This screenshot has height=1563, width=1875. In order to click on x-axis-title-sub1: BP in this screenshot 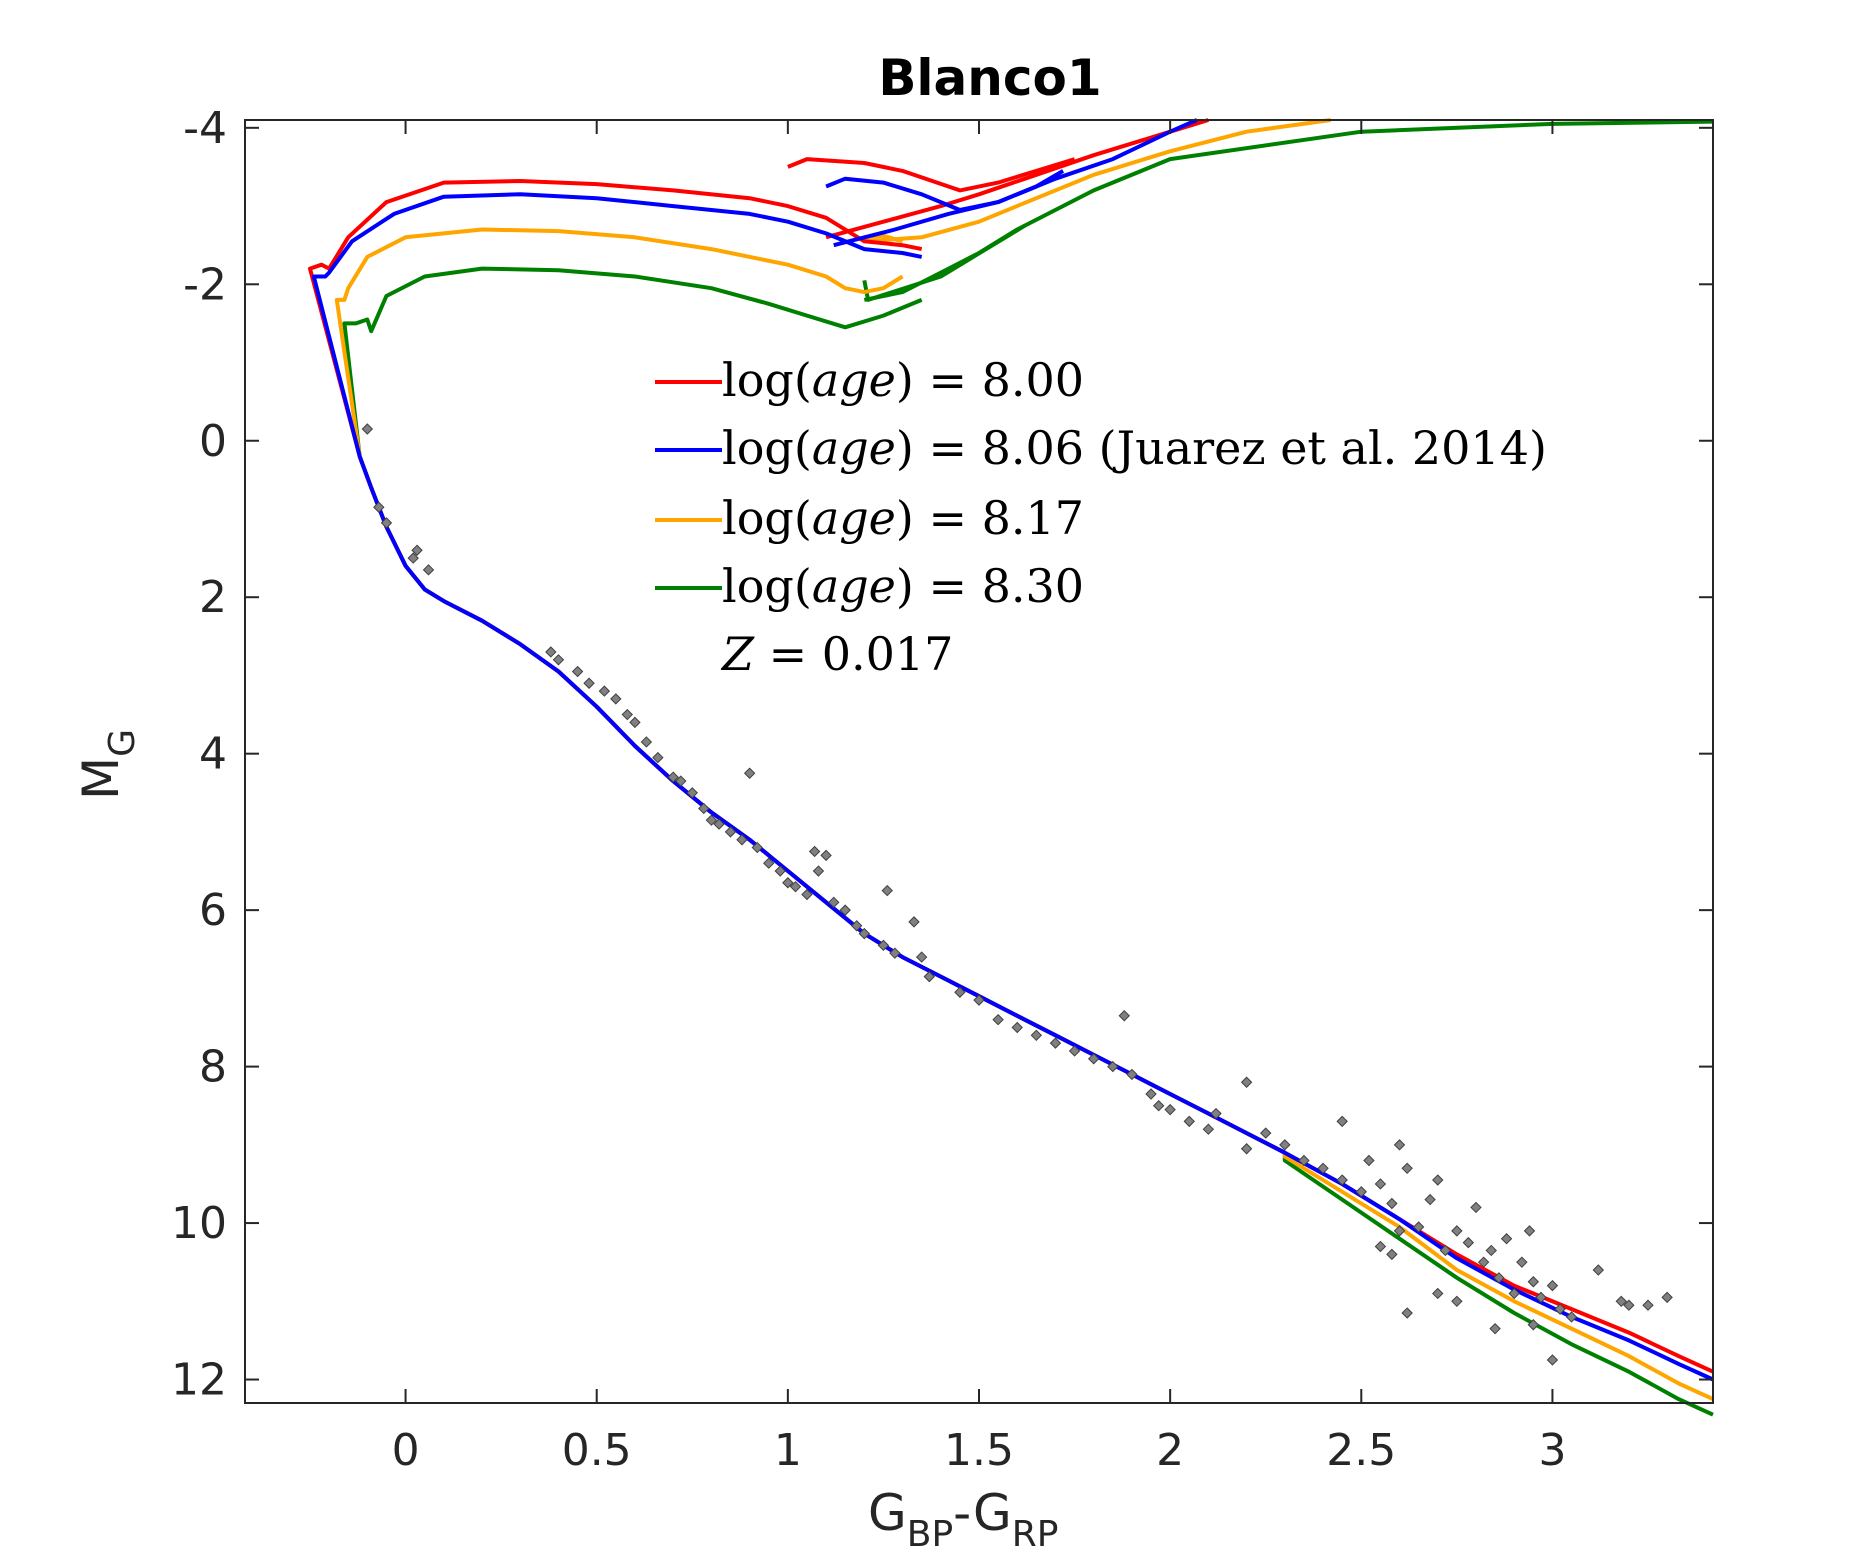, I will do `click(930, 1534)`.